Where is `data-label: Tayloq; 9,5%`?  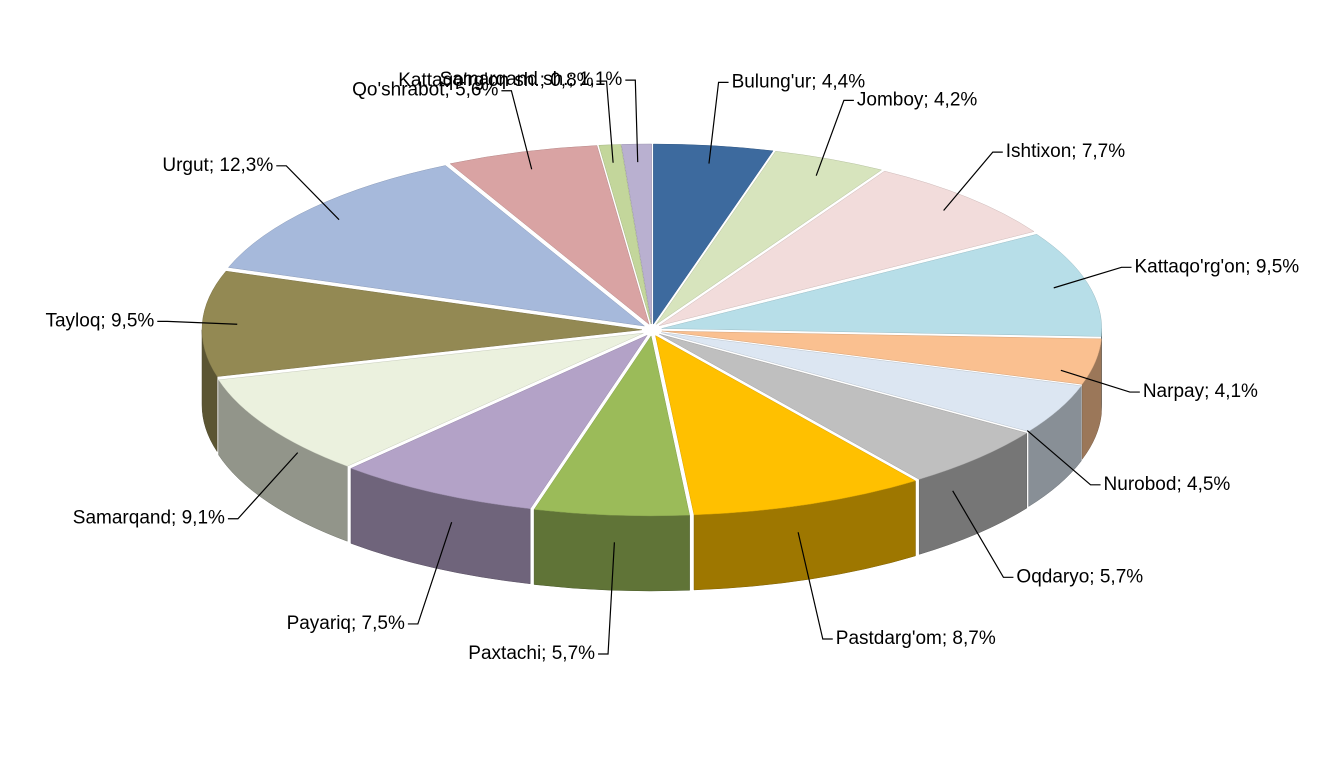
data-label: Tayloq; 9,5% is located at coordinates (99, 320).